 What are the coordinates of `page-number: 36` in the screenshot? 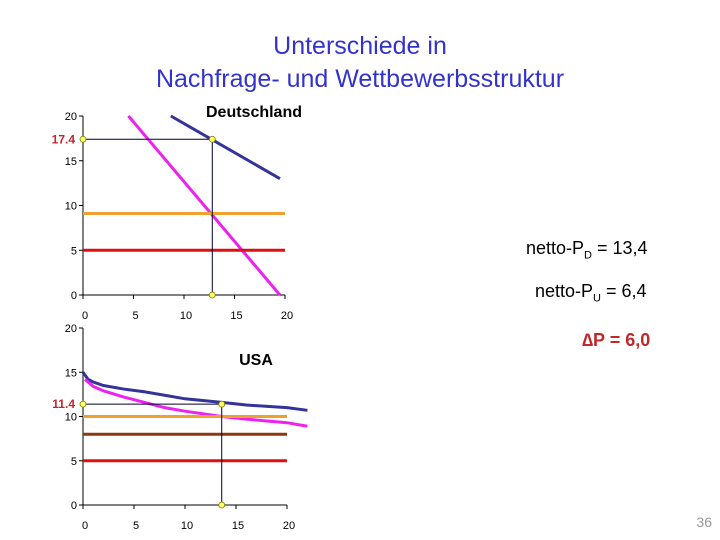 It's located at (704, 522).